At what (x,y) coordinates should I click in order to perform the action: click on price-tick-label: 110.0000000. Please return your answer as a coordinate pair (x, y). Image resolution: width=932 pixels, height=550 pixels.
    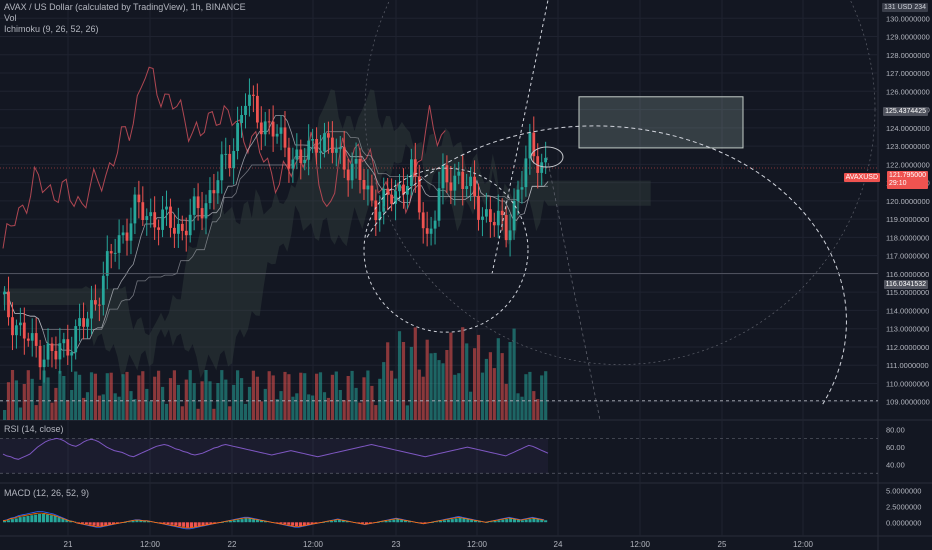
    Looking at the image, I should click on (907, 383).